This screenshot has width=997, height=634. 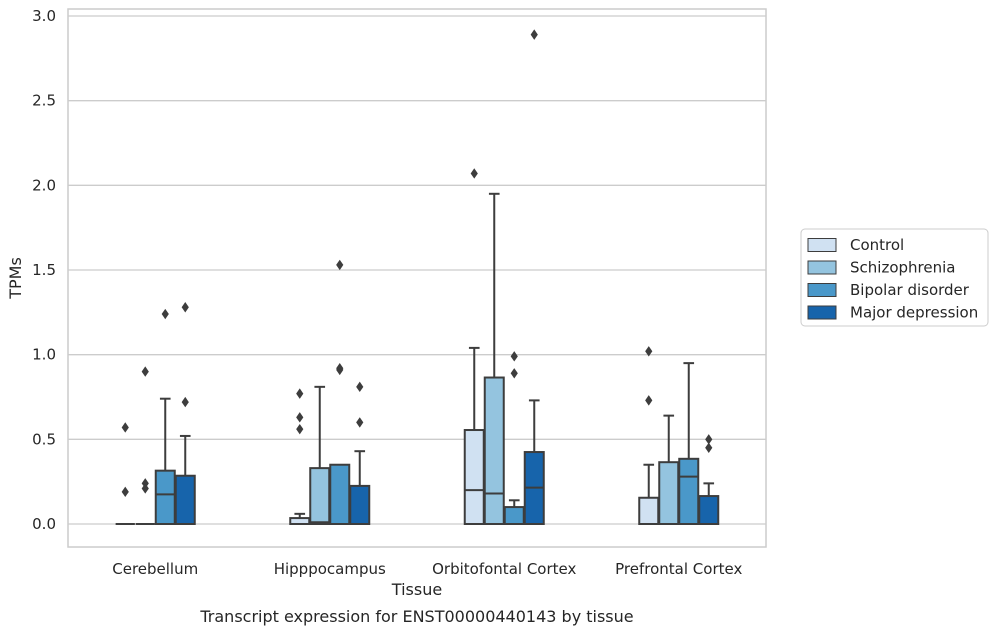 I want to click on y-tick-label: 2.0, so click(x=44, y=185).